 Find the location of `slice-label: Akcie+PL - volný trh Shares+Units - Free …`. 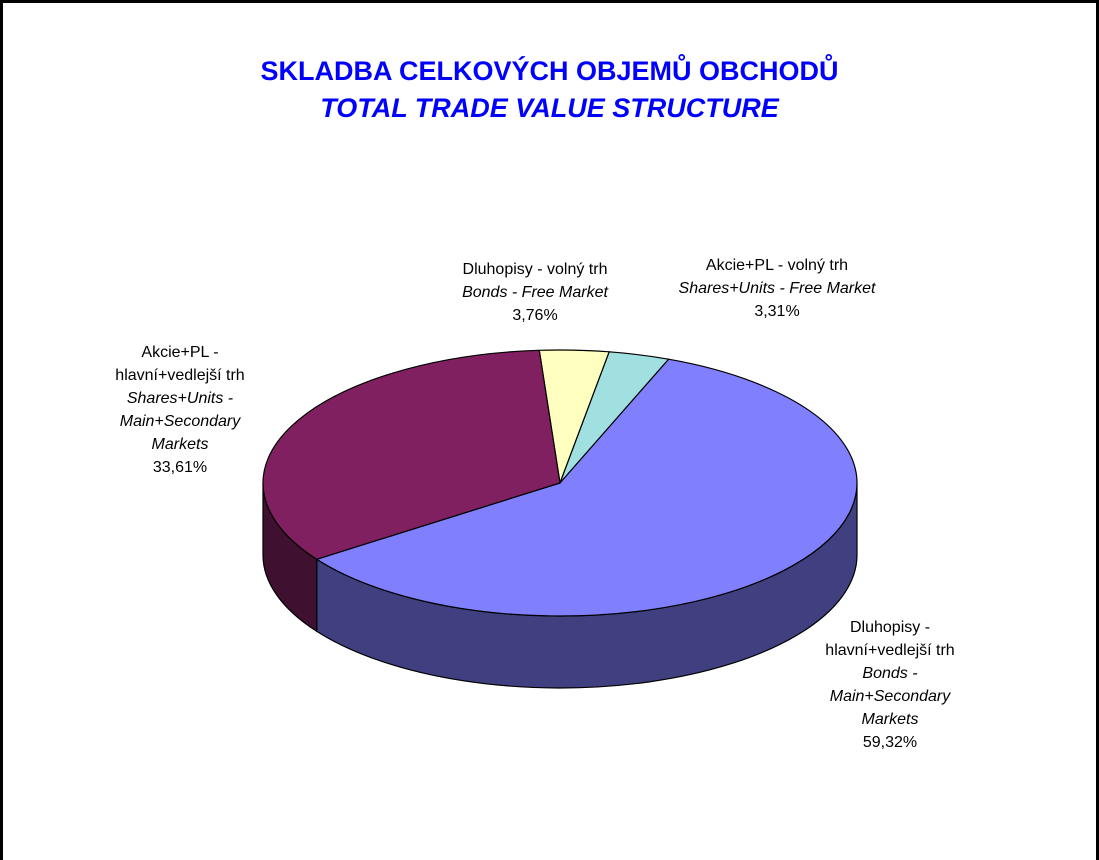

slice-label: Akcie+PL - volný trh Shares+Units - Free … is located at coordinates (777, 288).